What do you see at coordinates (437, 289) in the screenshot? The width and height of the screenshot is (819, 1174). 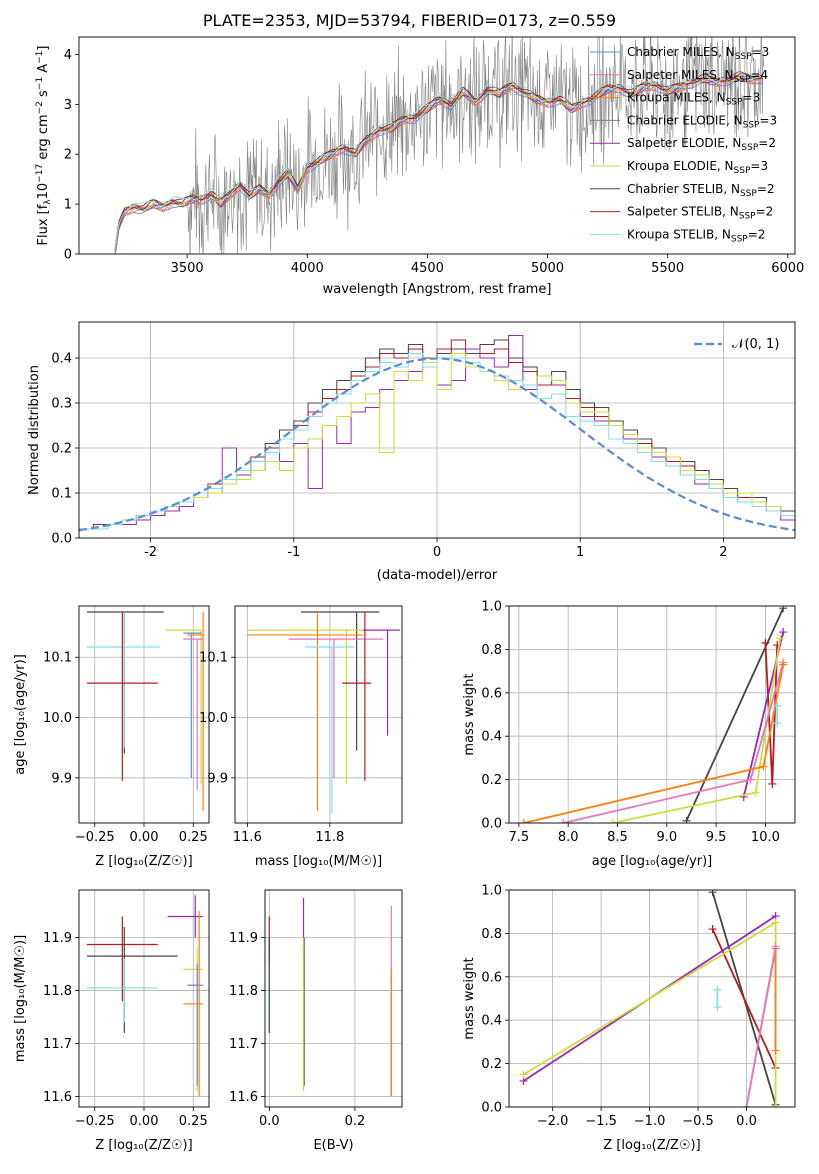 I see `spectrum-x-axis-label: wavelength [Angstrom, rest frame]` at bounding box center [437, 289].